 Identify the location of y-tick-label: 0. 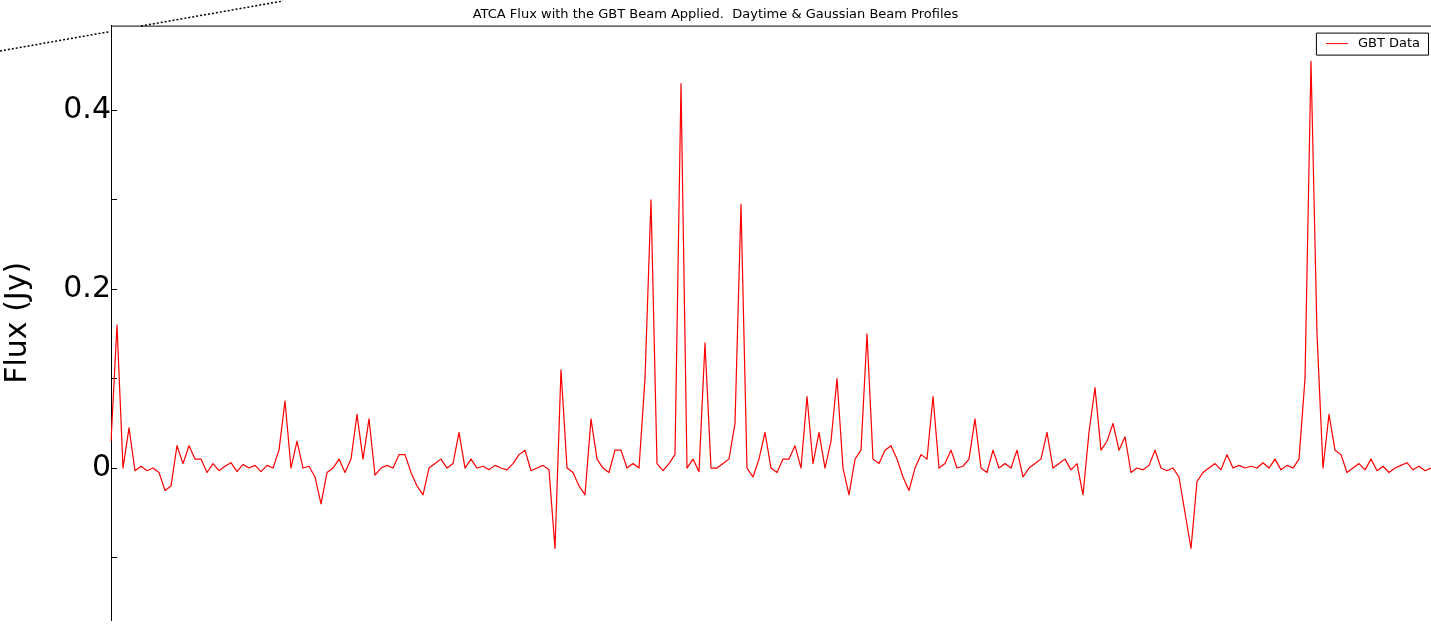
(101, 465).